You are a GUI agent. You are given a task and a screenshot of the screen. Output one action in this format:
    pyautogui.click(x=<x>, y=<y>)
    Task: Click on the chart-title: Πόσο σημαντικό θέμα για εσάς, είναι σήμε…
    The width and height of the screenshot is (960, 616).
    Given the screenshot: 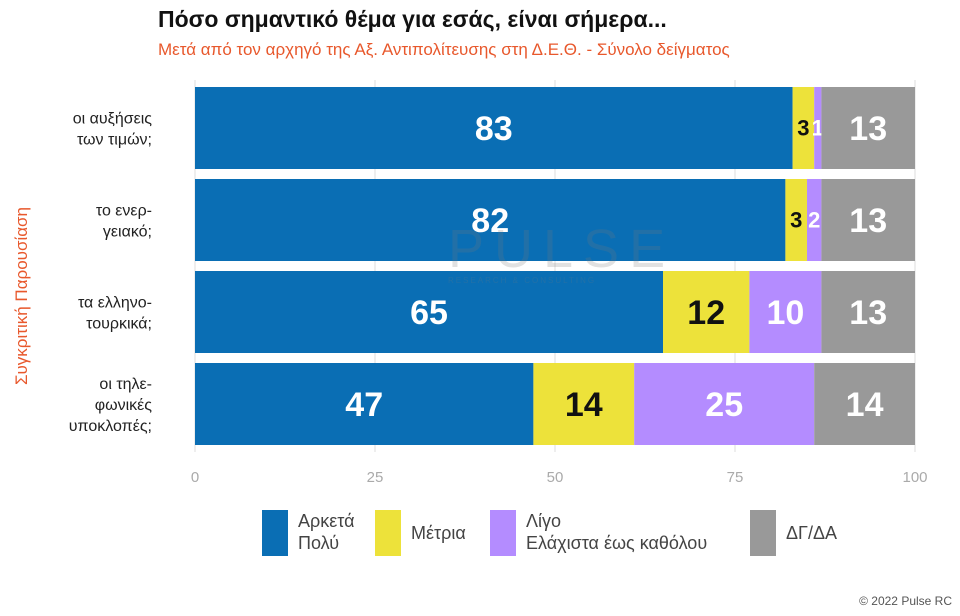 What is the action you would take?
    pyautogui.click(x=412, y=19)
    